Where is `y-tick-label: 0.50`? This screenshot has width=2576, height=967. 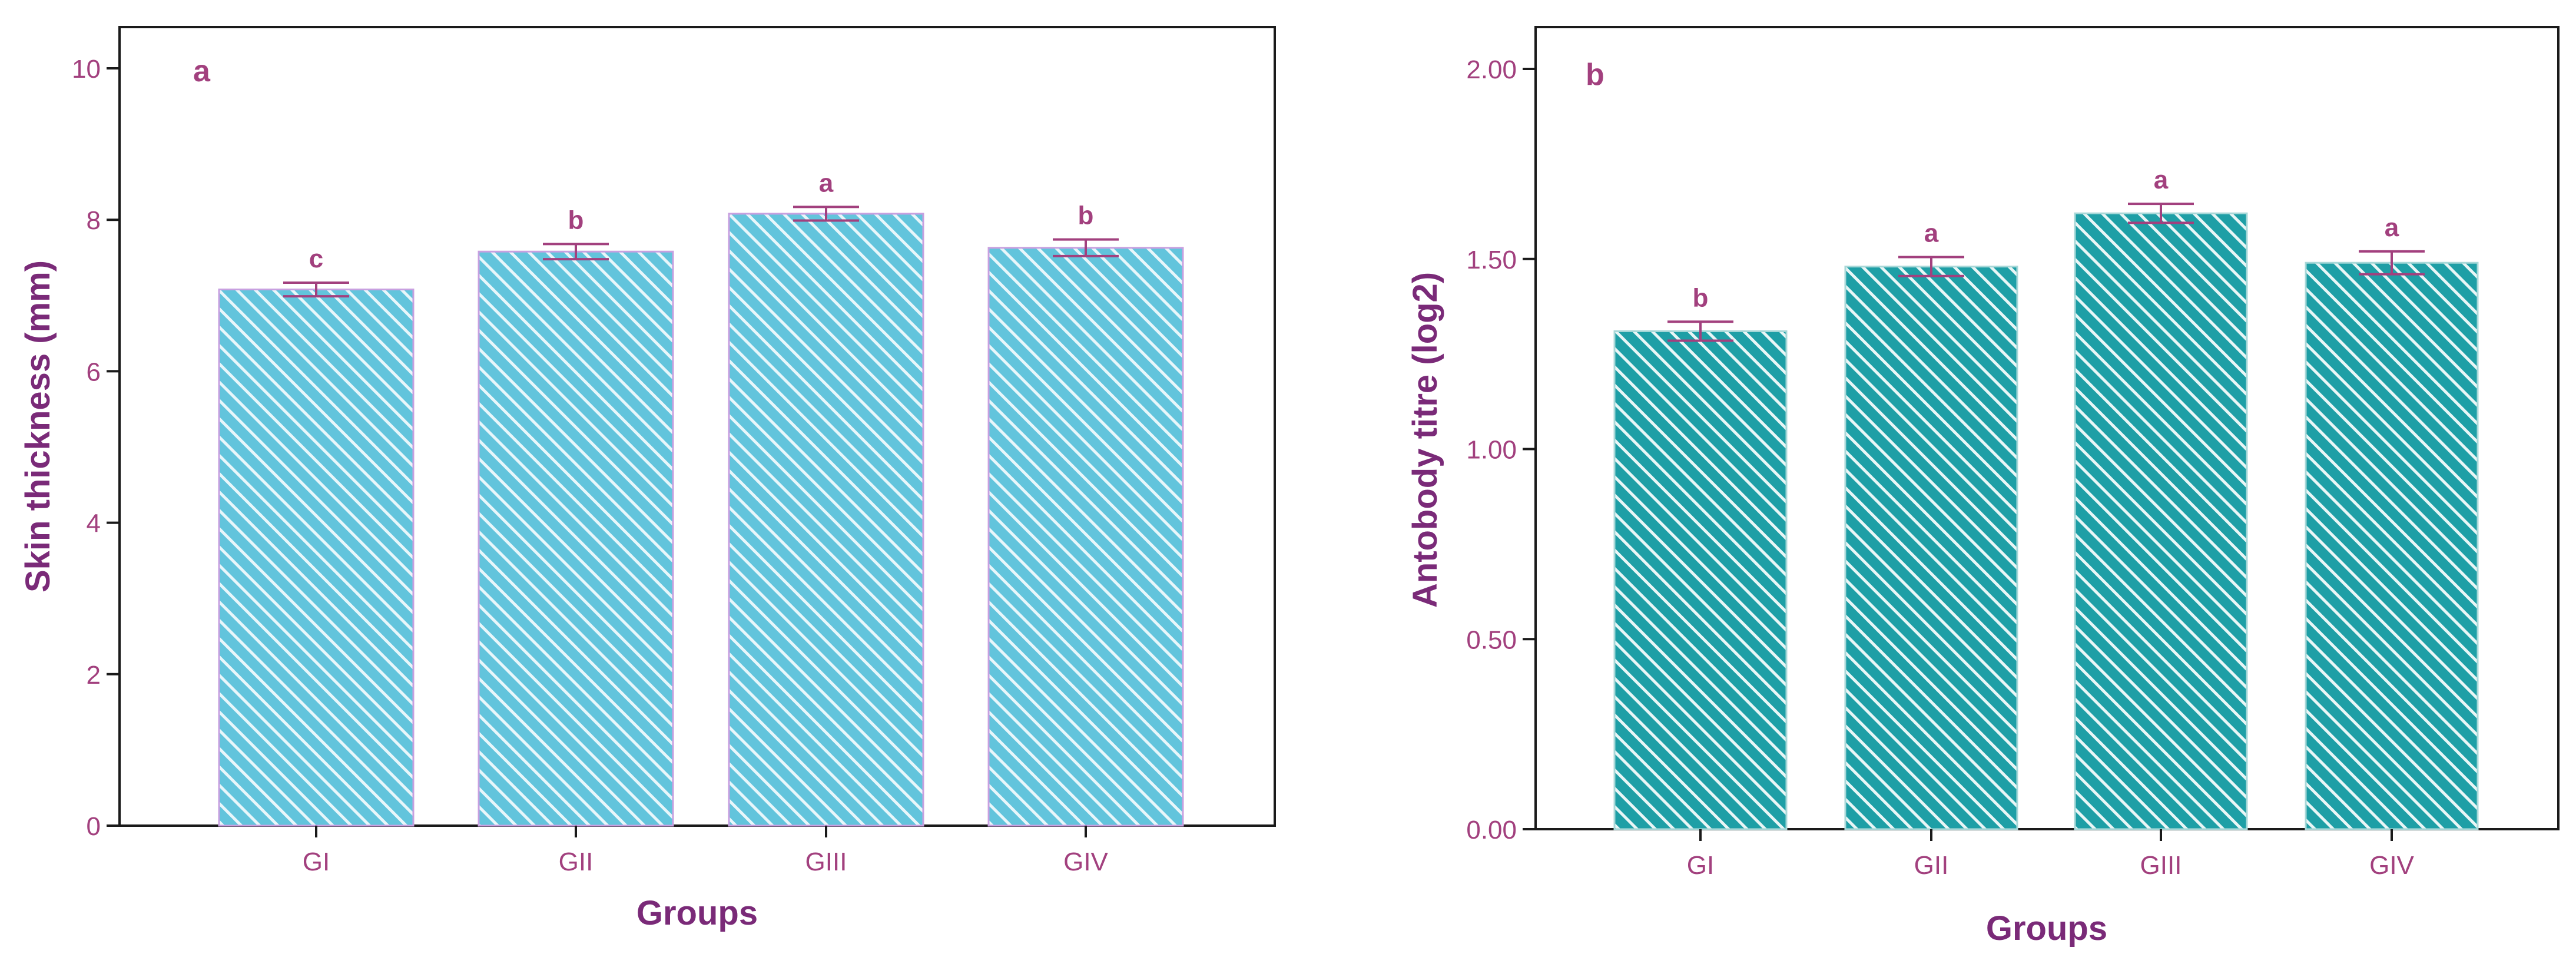 y-tick-label: 0.50 is located at coordinates (1491, 640).